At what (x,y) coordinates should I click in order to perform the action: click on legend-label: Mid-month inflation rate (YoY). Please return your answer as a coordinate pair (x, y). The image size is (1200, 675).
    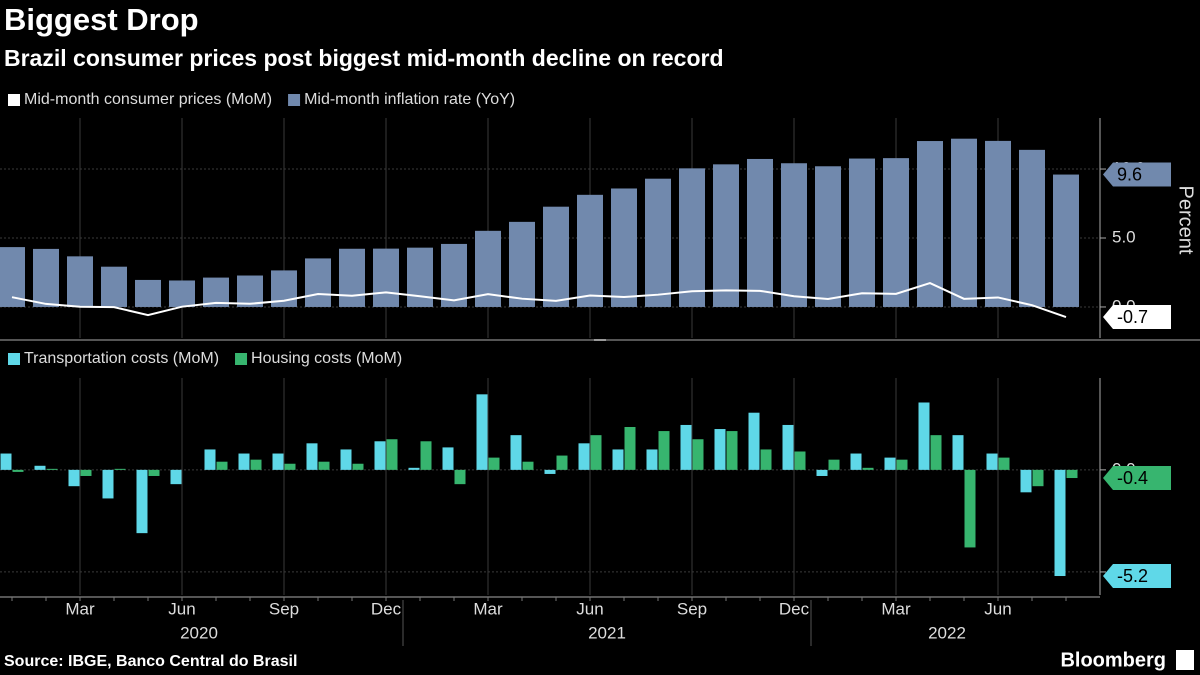
    Looking at the image, I should click on (409, 99).